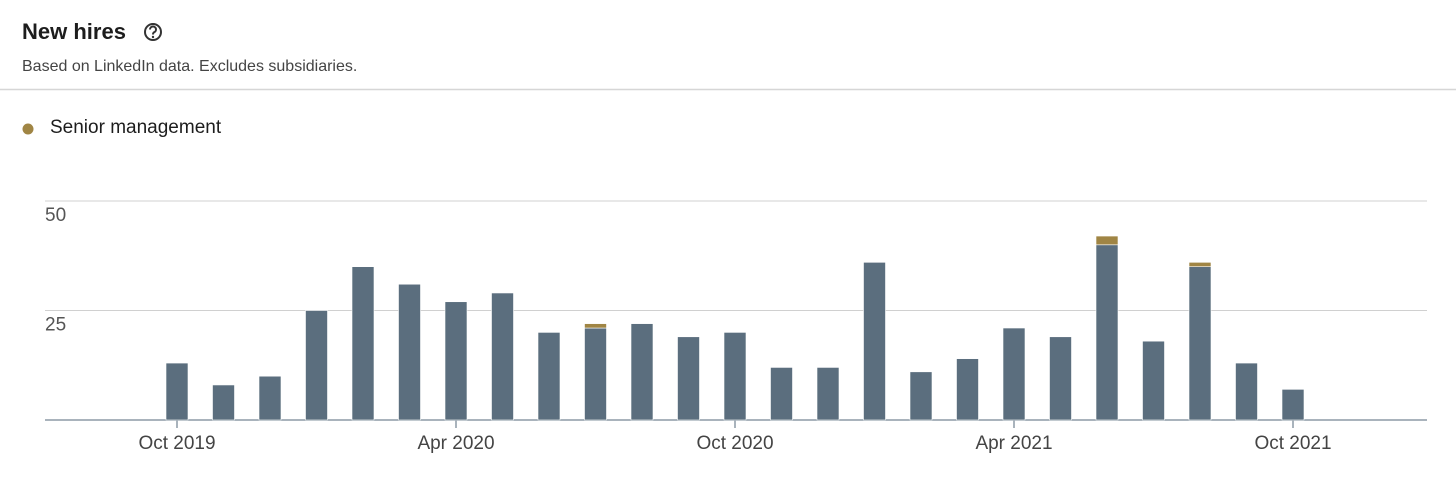  Describe the element at coordinates (734, 443) in the screenshot. I see `x-tick-label: Oct 2020` at that location.